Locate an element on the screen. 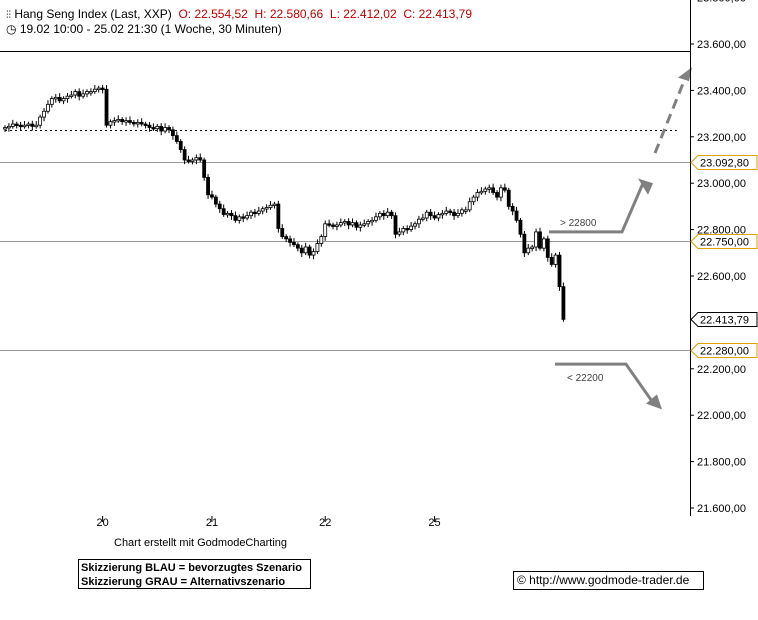  scenario-up-arrow is located at coordinates (597, 207).